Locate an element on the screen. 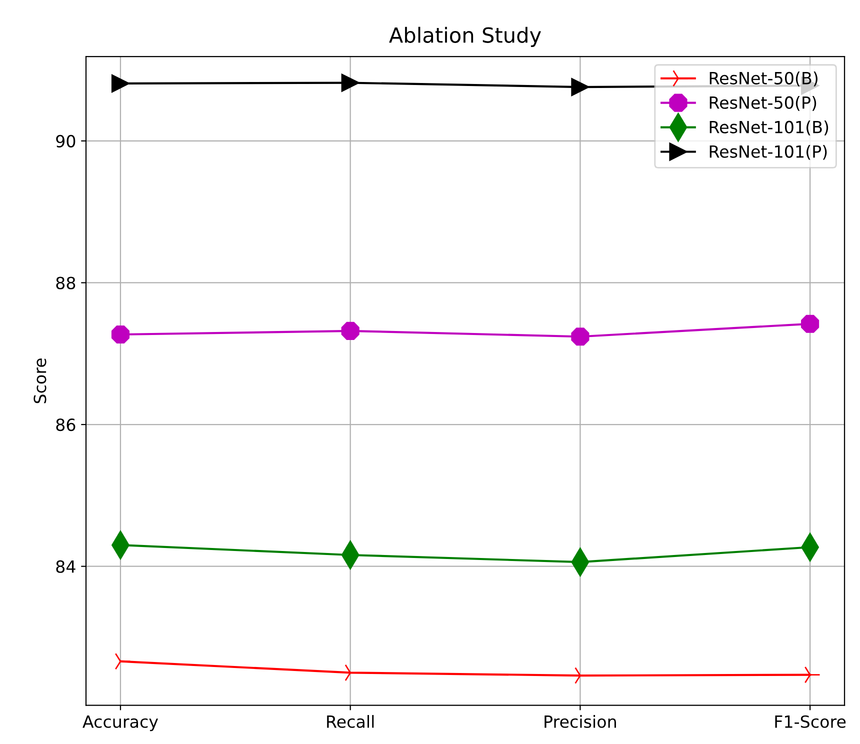 Image resolution: width=860 pixels, height=744 pixels. legend-label: ResNet-101(P) is located at coordinates (768, 152).